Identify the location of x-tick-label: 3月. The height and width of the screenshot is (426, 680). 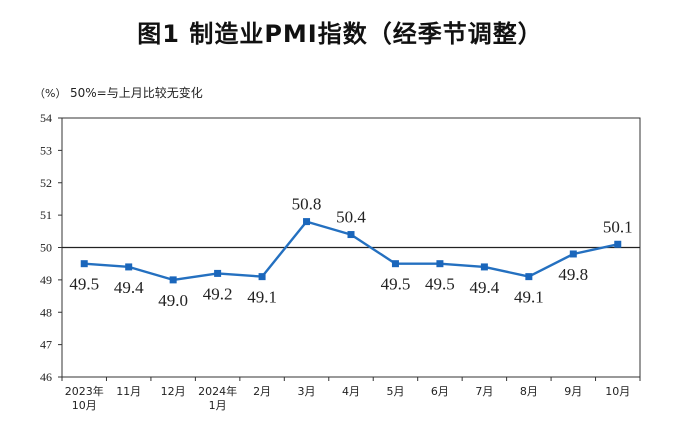
(307, 391).